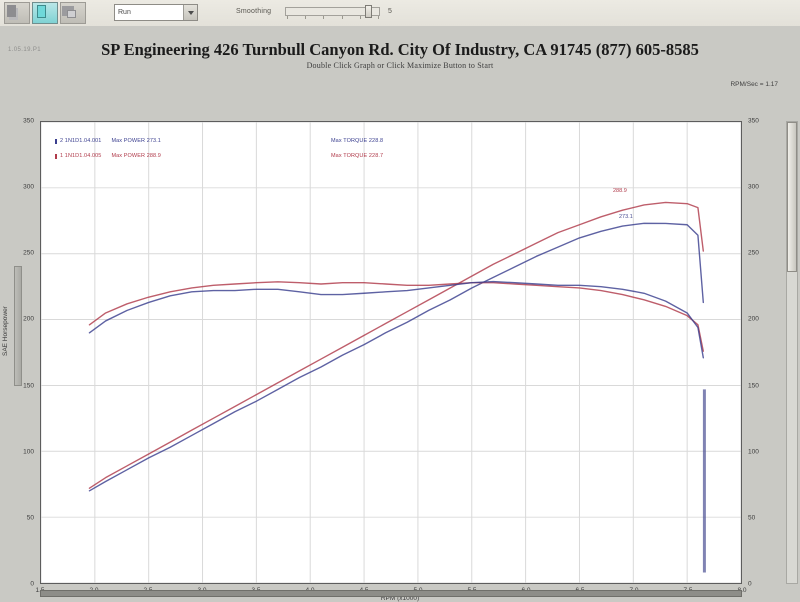 This screenshot has height=602, width=800. I want to click on peak-power-annotation-red: 288.9, so click(620, 191).